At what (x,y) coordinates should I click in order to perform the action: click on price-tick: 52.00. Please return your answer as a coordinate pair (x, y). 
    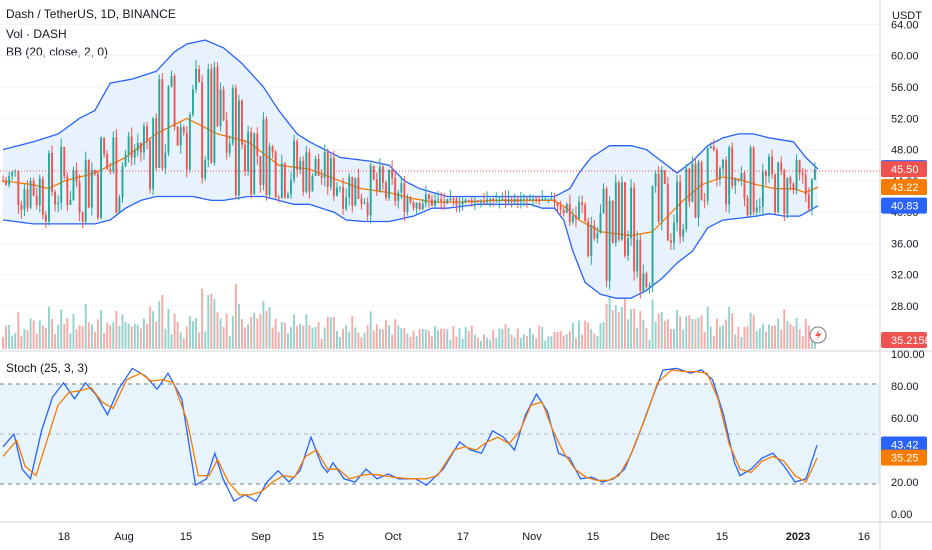
    Looking at the image, I should click on (905, 119).